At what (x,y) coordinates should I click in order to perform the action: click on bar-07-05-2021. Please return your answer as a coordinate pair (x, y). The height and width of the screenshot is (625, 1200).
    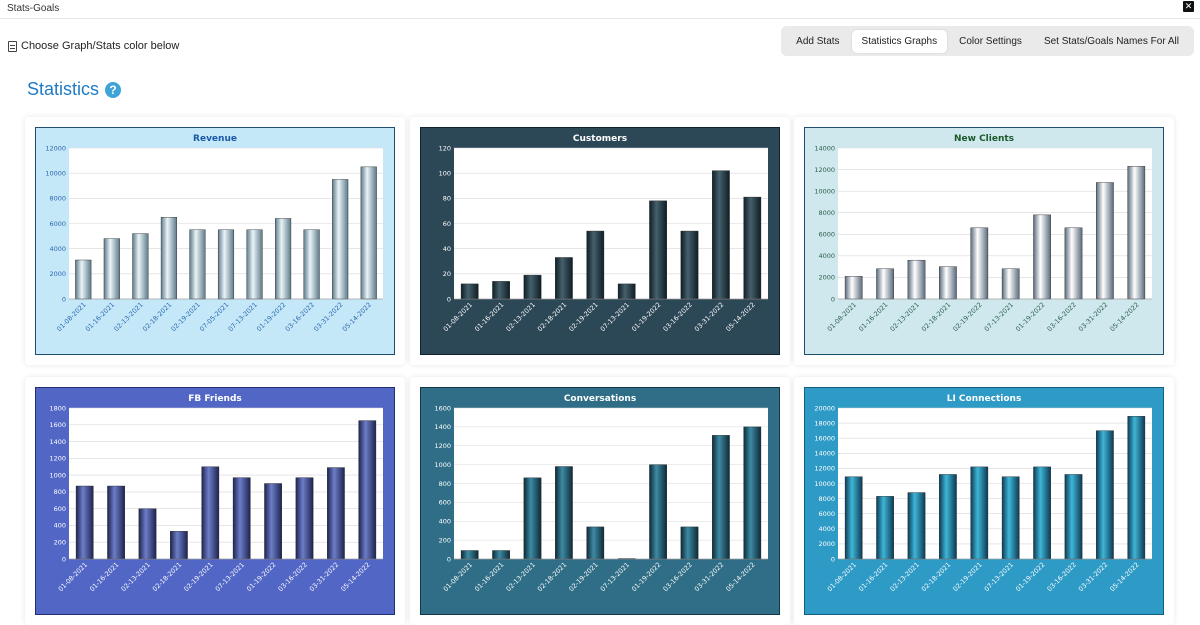
    Looking at the image, I should click on (226, 264).